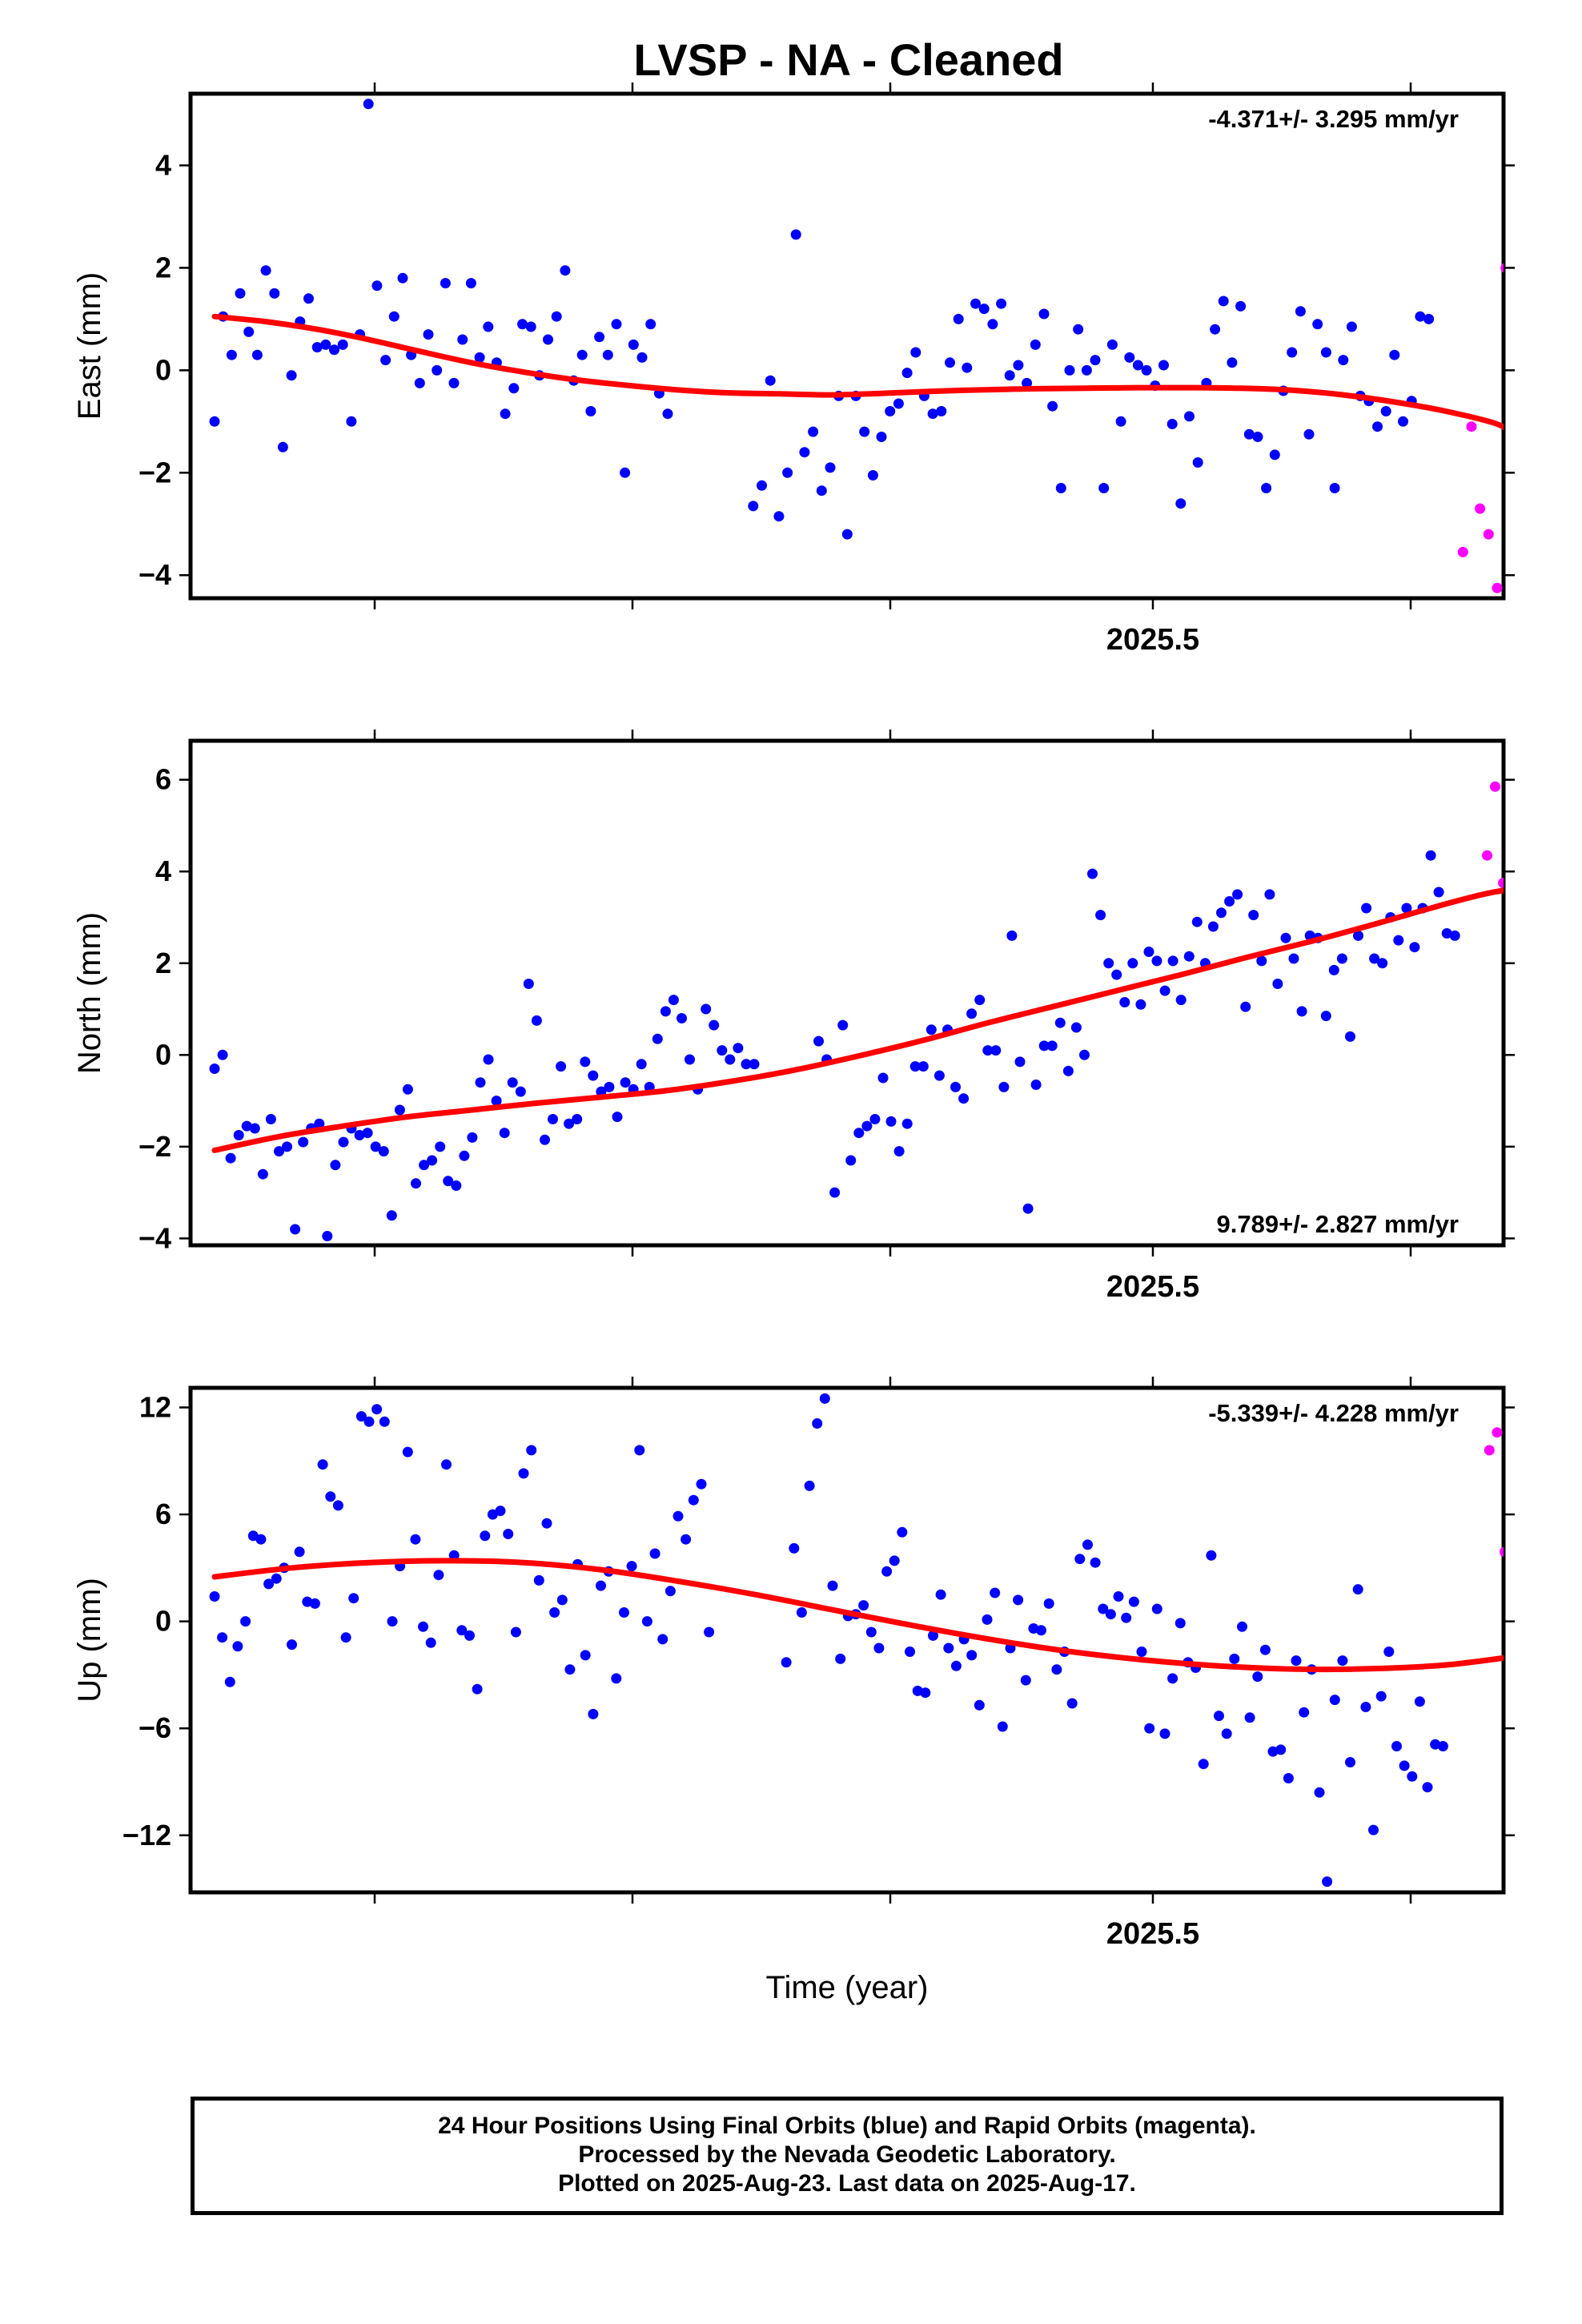 This screenshot has width=1582, height=2324. I want to click on rate-annotation: 9.789+/- 2.827 mm/yr, so click(1338, 1224).